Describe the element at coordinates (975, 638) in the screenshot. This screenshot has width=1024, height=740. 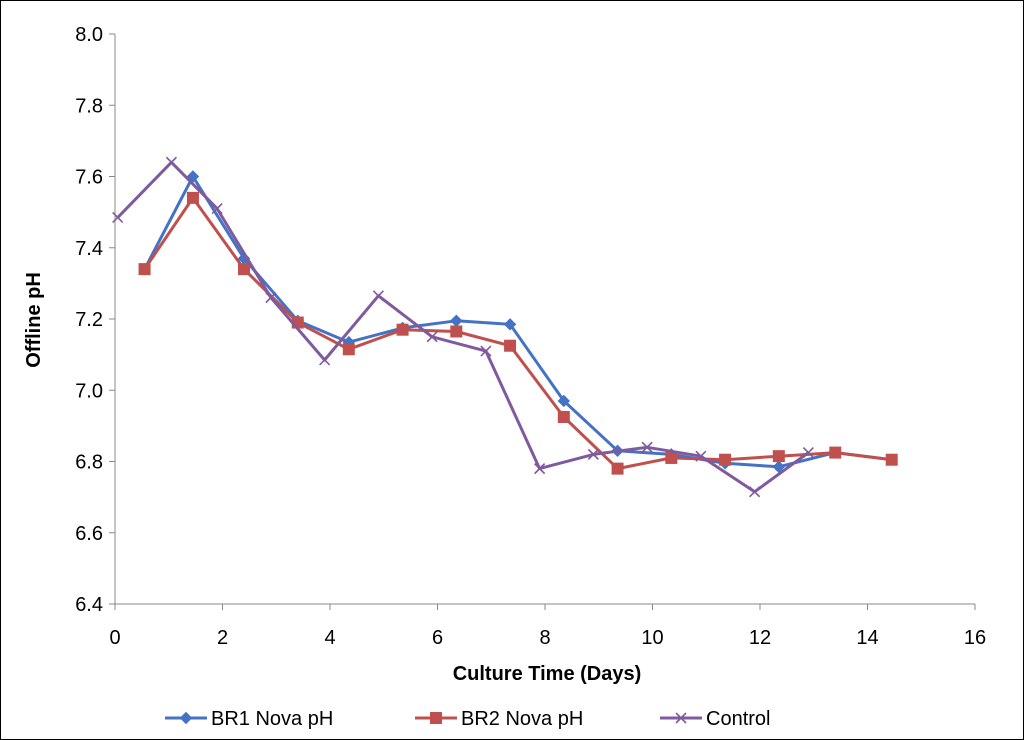
I see `x-tick-label: 16` at that location.